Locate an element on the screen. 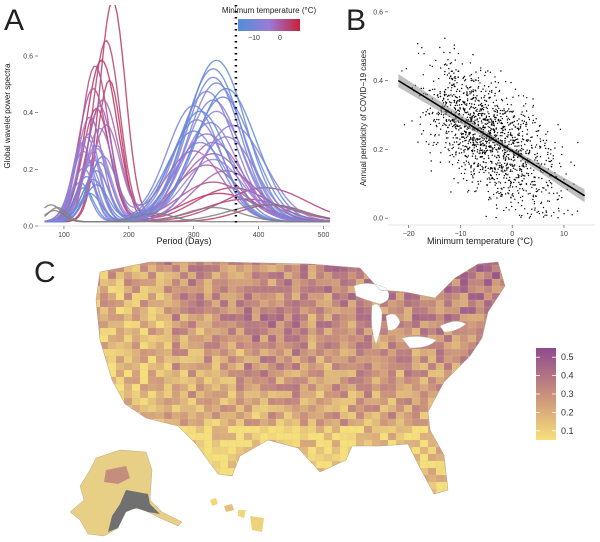 Image resolution: width=600 pixels, height=542 pixels. map-legend-label: 0.4 is located at coordinates (567, 376).